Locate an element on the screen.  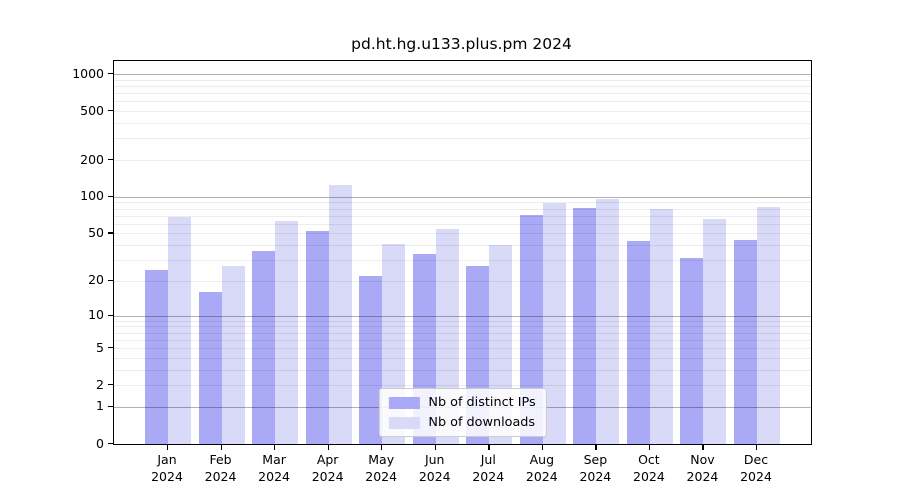
y-tick-label-0: 0 is located at coordinates (100, 443).